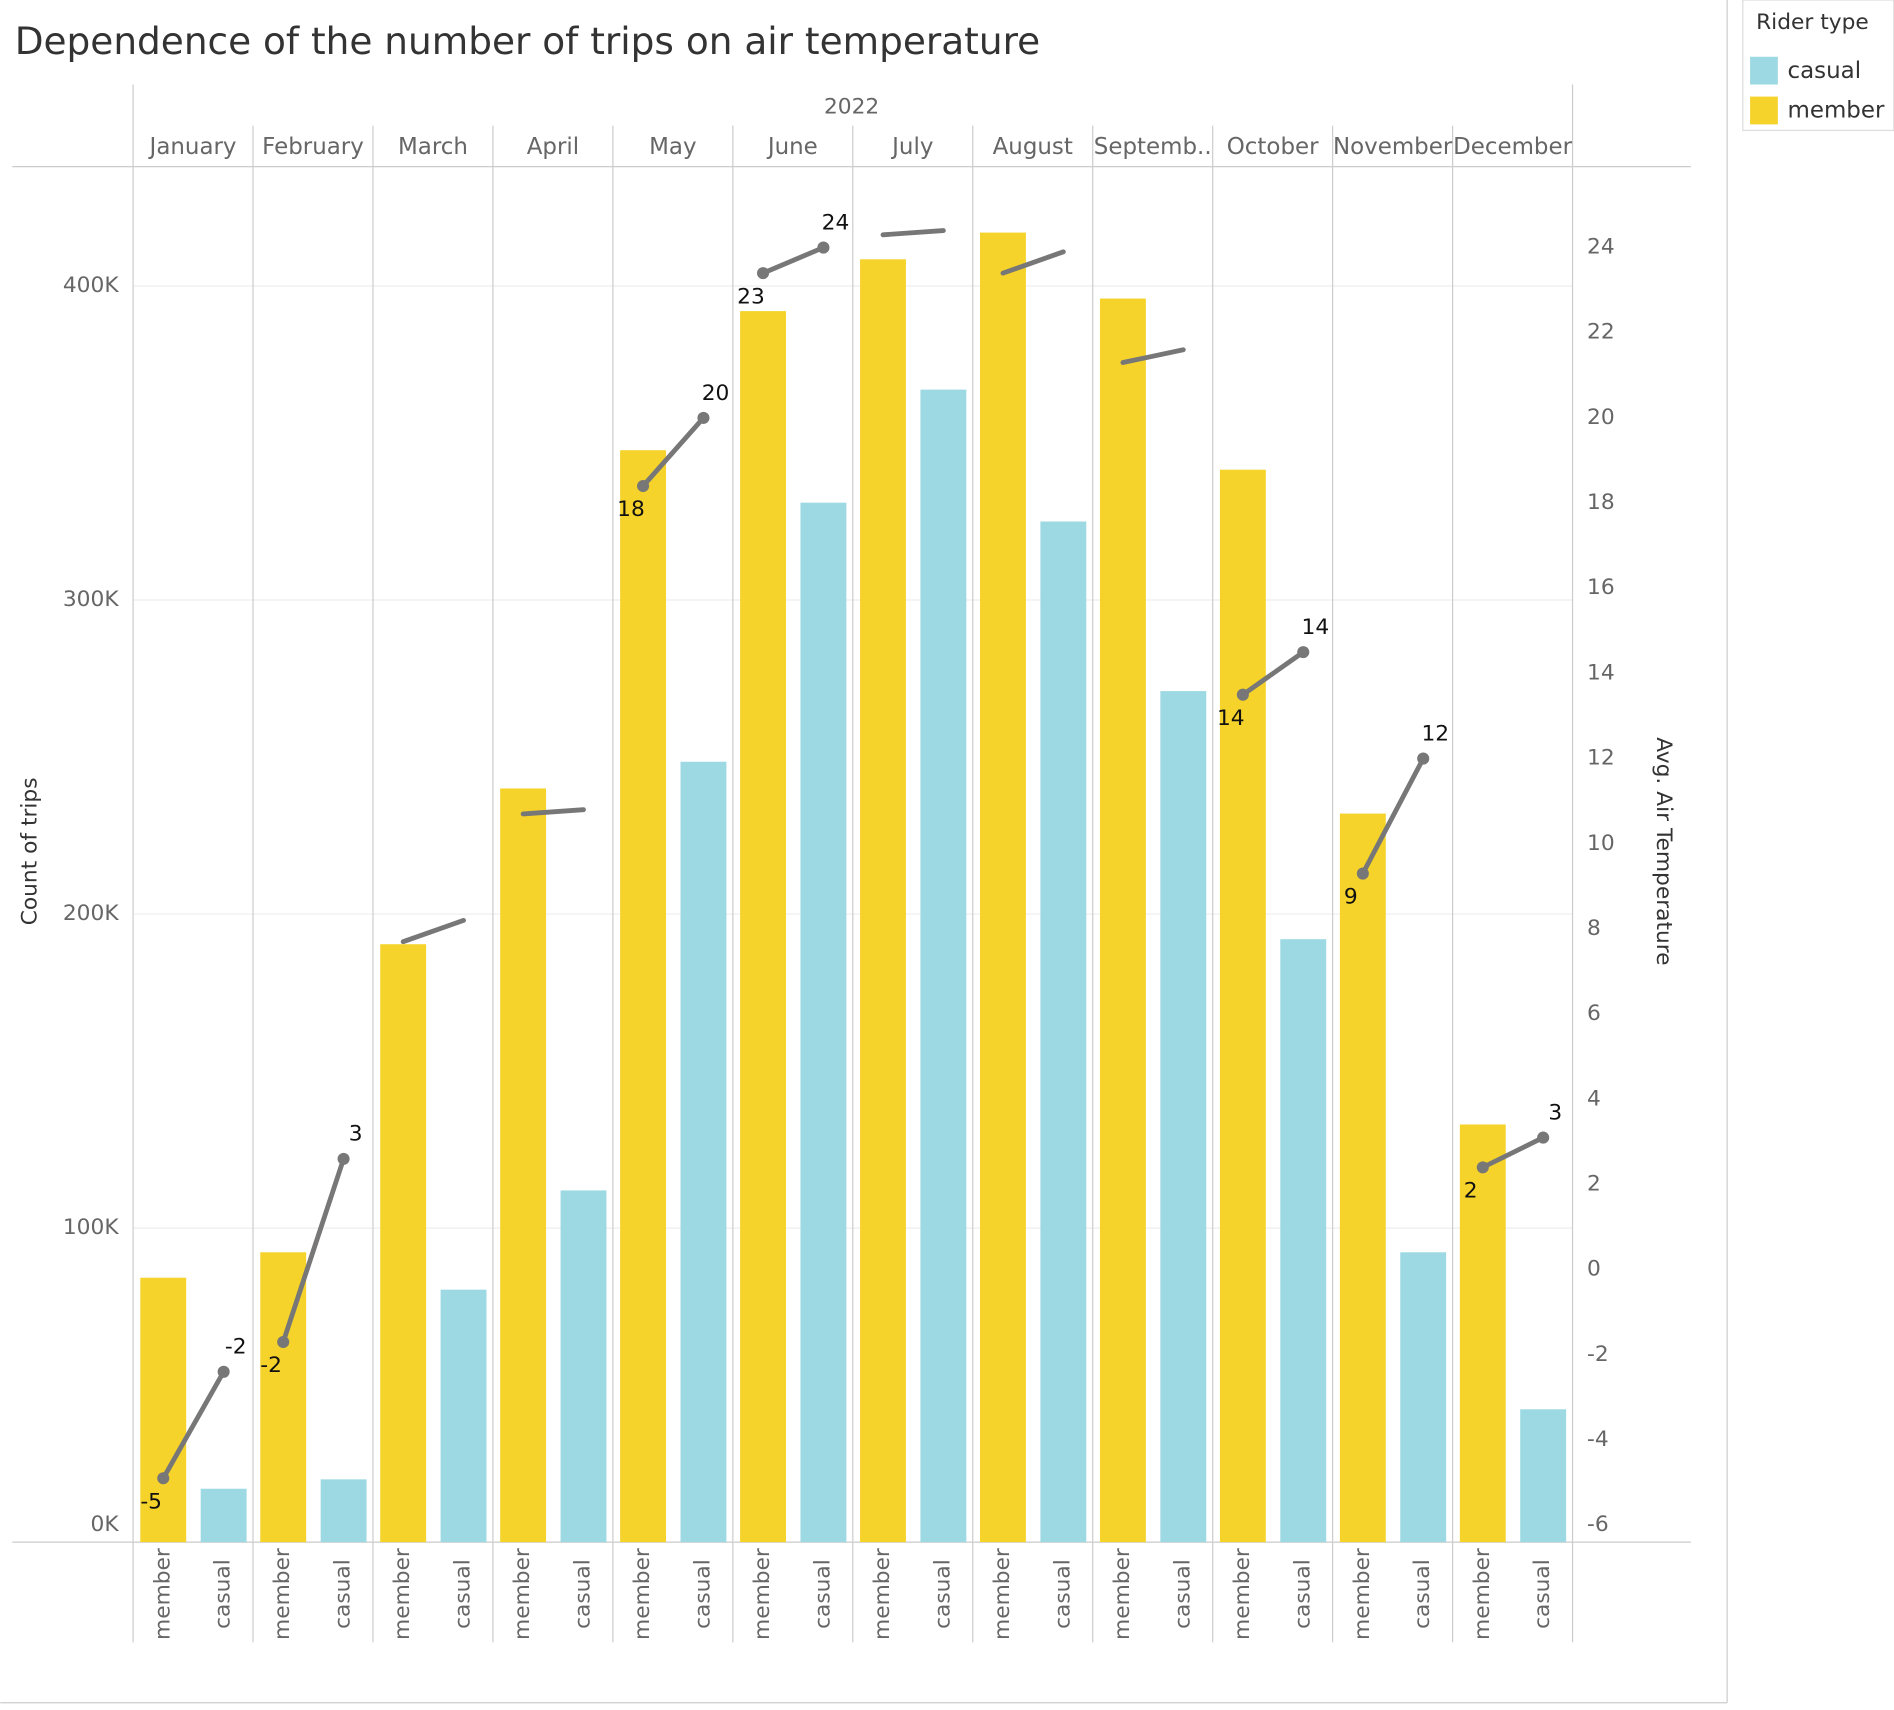 The image size is (1894, 1710). Describe the element at coordinates (1594, 1269) in the screenshot. I see `y2-tick-label: 0` at that location.